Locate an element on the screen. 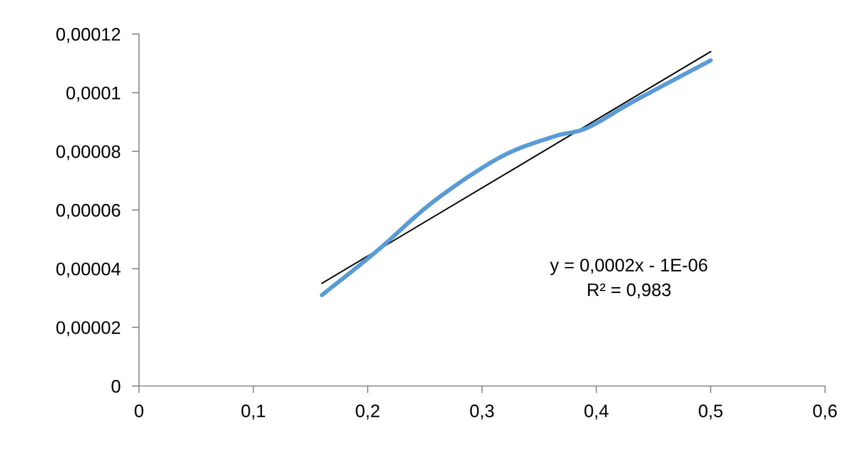 The width and height of the screenshot is (864, 450). annotation: y = 0,0002x - 1E-06 R² = 0,983 is located at coordinates (629, 278).